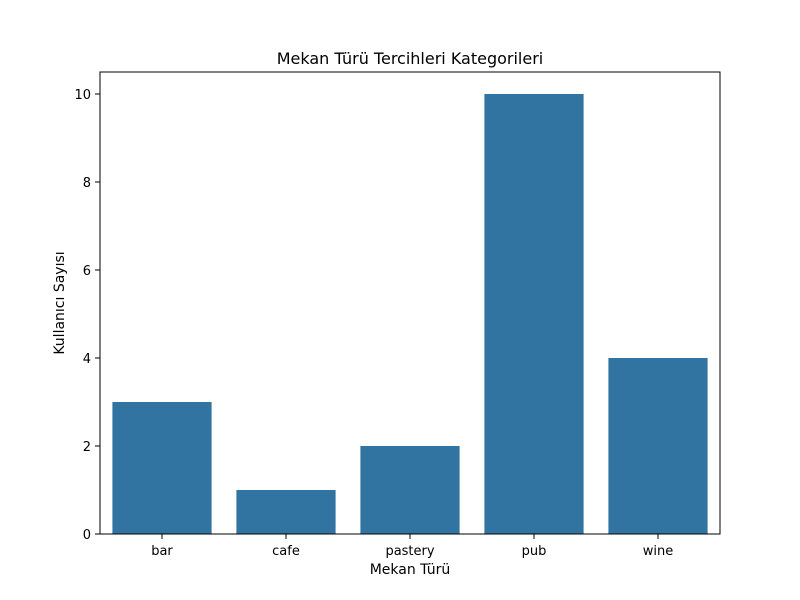 The image size is (800, 600). What do you see at coordinates (87, 183) in the screenshot?
I see `y-tick-label: 8` at bounding box center [87, 183].